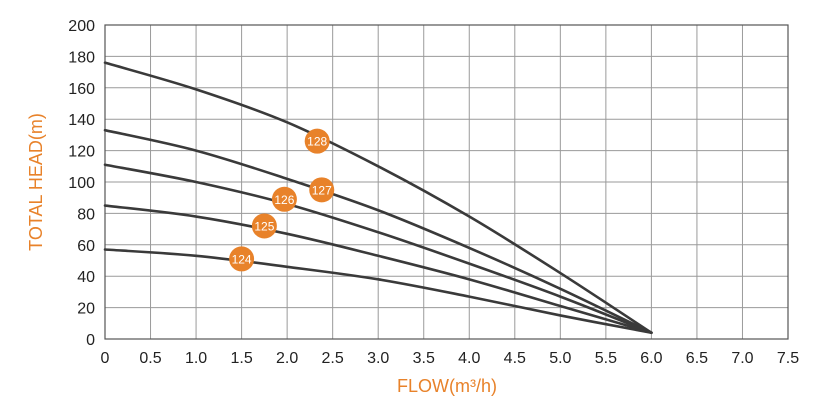  I want to click on curve-label-128: 128, so click(317, 142).